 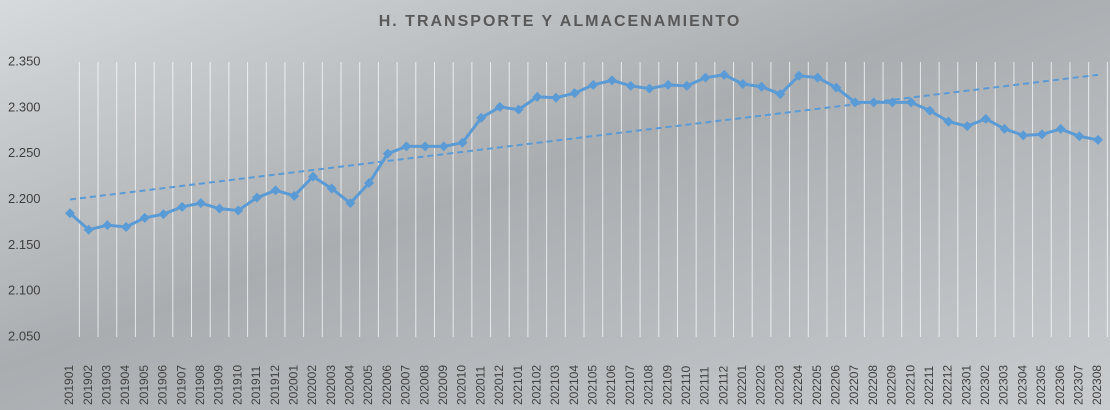 I want to click on x-tick-label: 202304, so click(x=1022, y=385).